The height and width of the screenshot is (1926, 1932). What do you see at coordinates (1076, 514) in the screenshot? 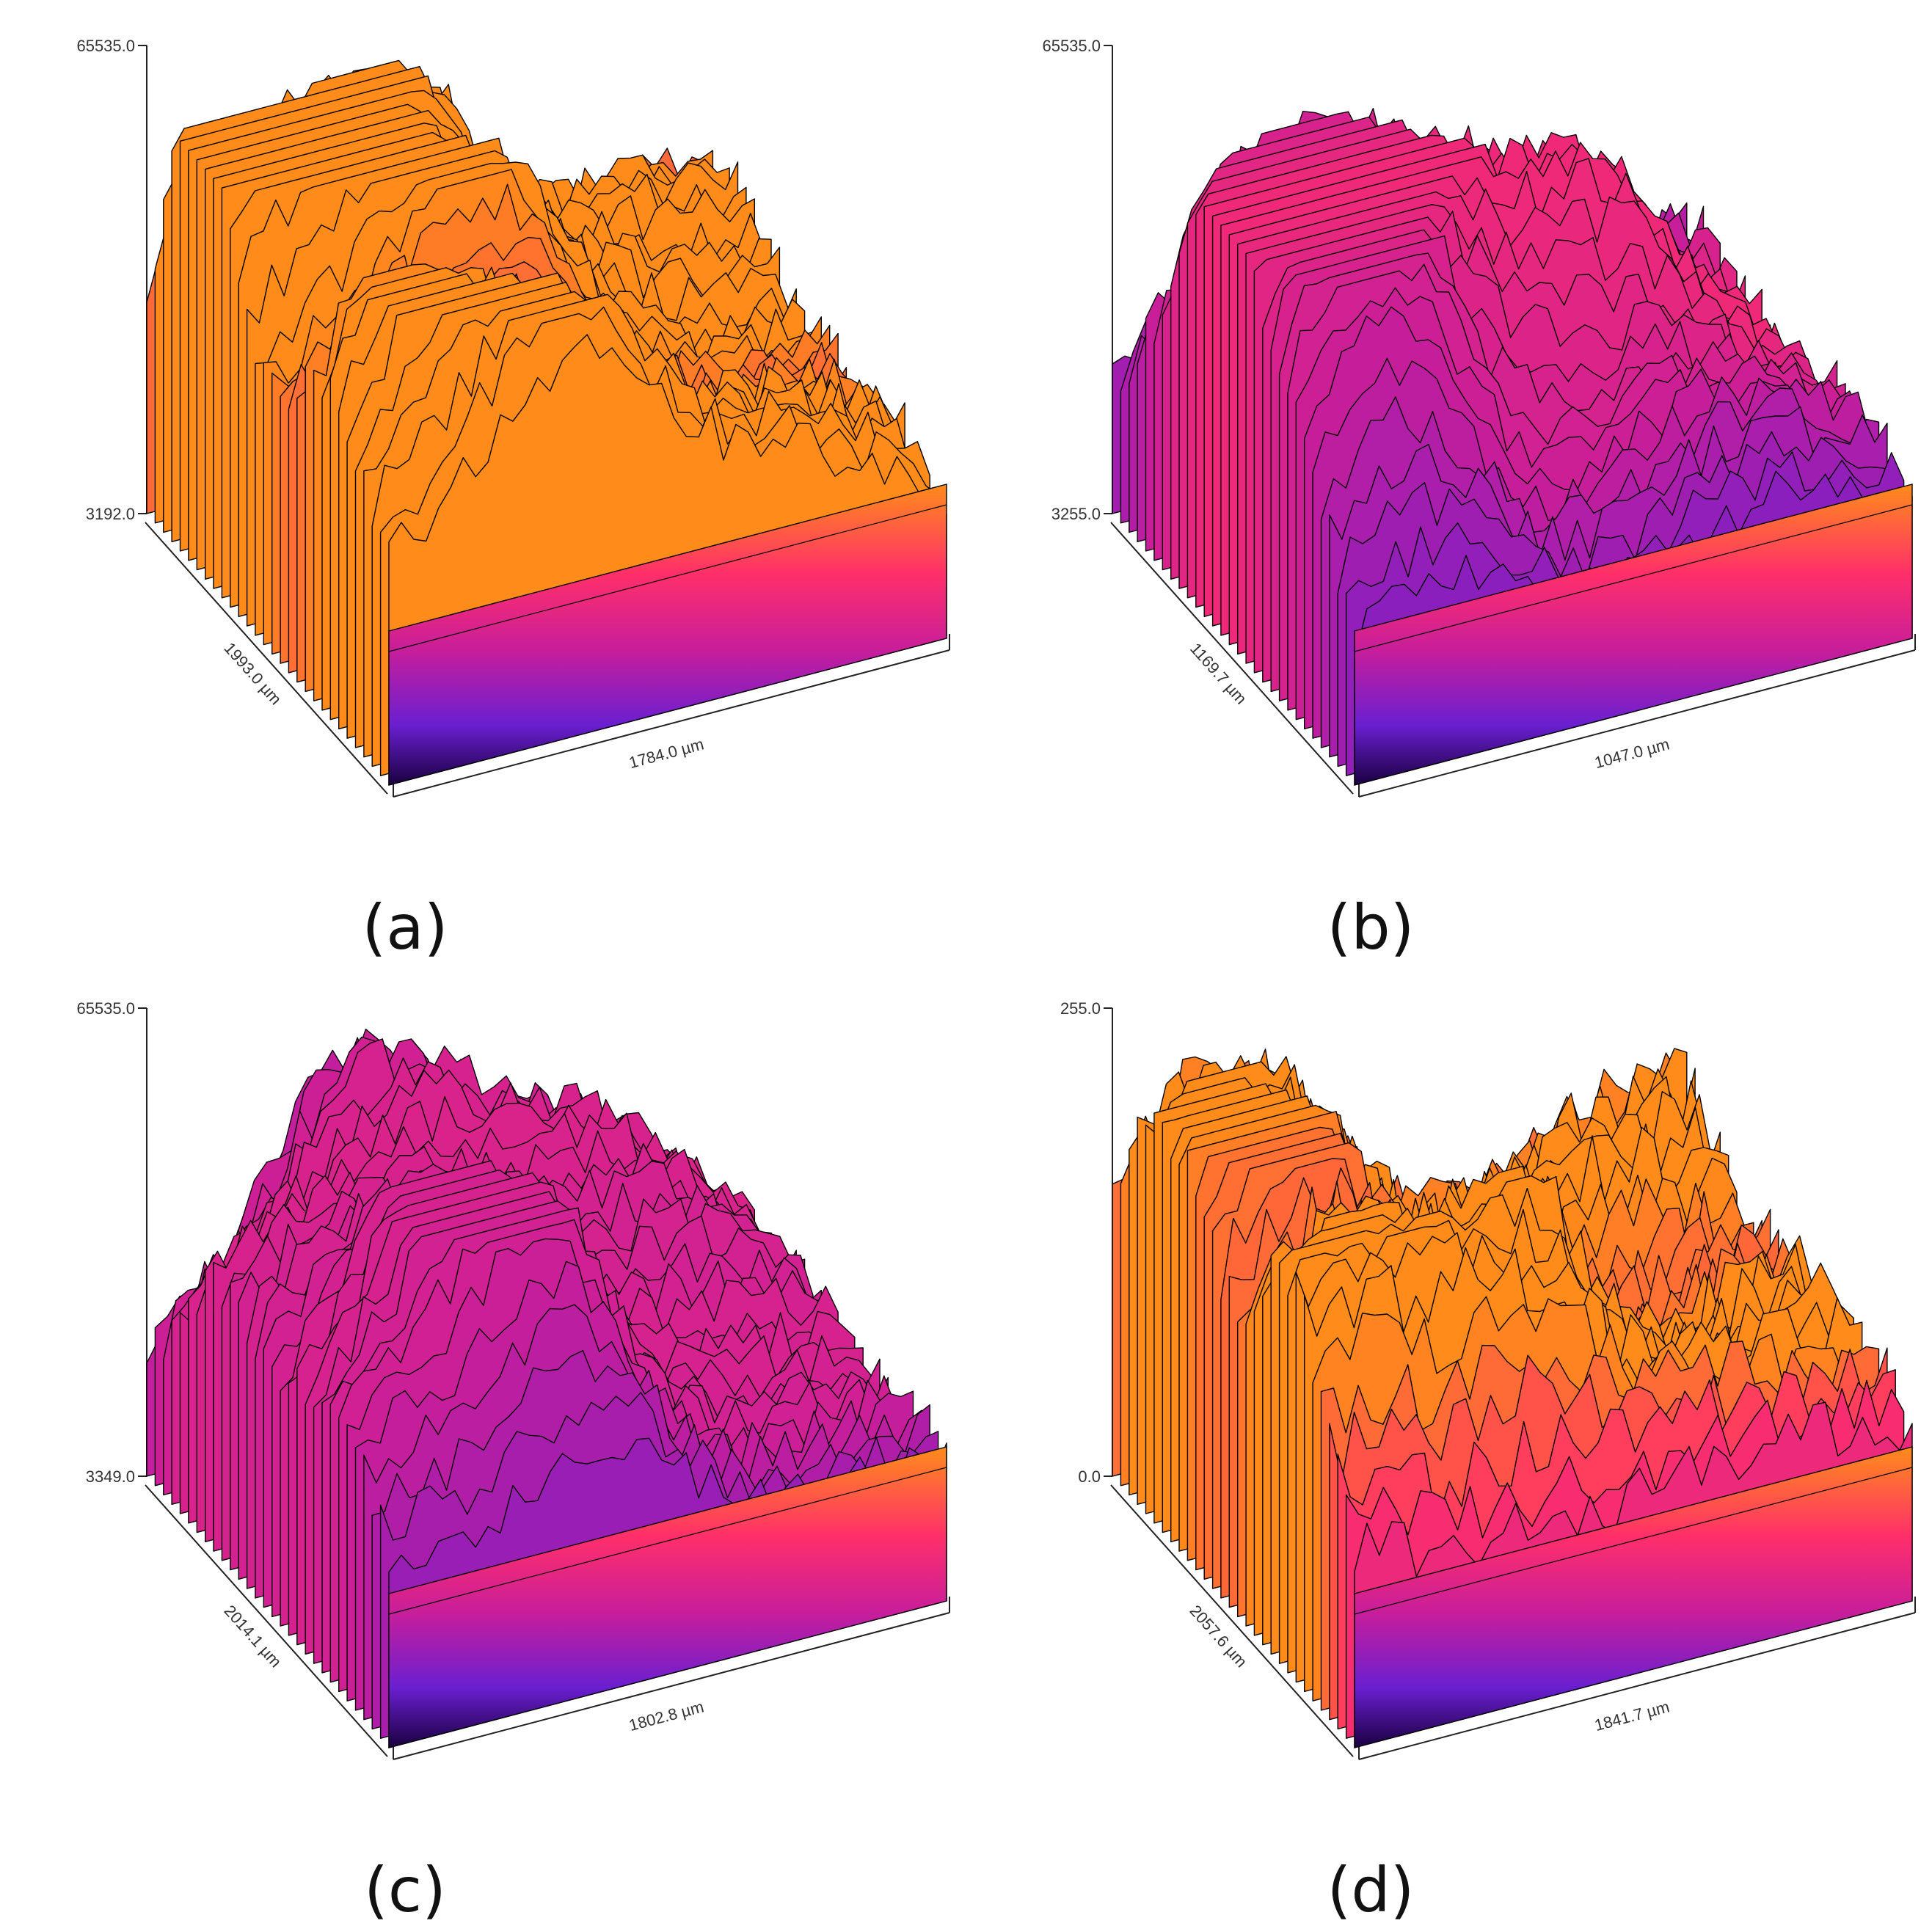
I see `z-min-label: 3255.0` at bounding box center [1076, 514].